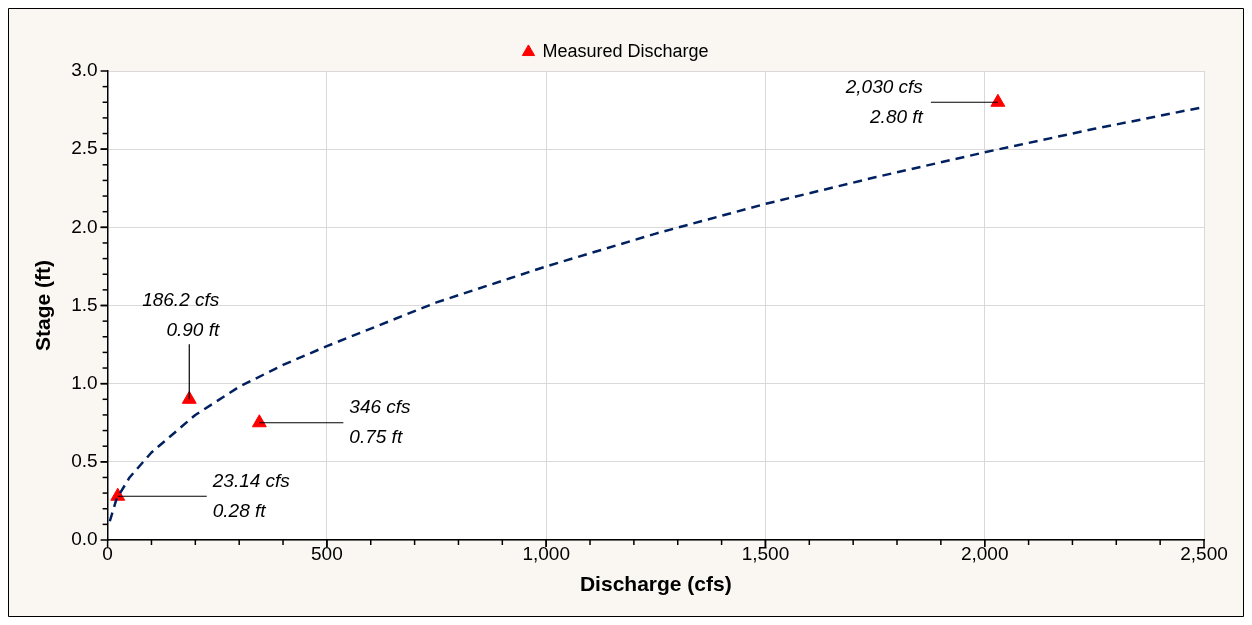  Describe the element at coordinates (107, 553) in the screenshot. I see `x-tick-label: 0` at that location.